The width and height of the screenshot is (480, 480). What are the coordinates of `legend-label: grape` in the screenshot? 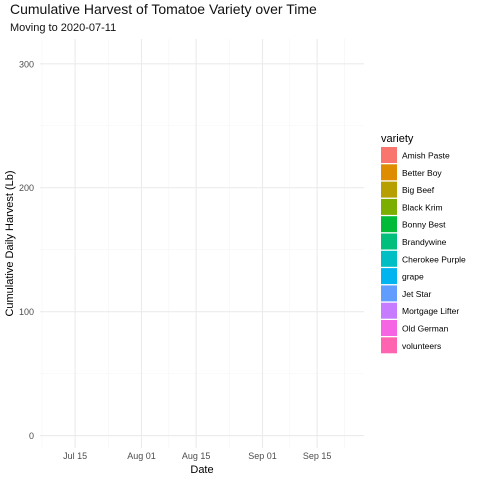 It's located at (413, 277).